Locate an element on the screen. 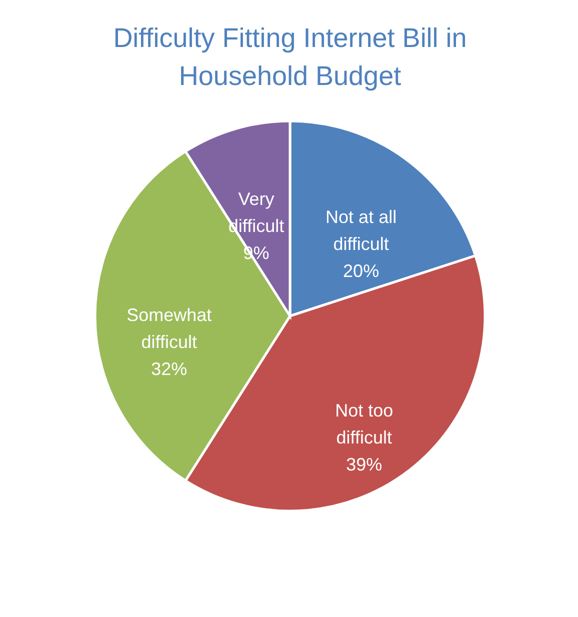  slice-label: Somewhat difficult is located at coordinates (169, 328).